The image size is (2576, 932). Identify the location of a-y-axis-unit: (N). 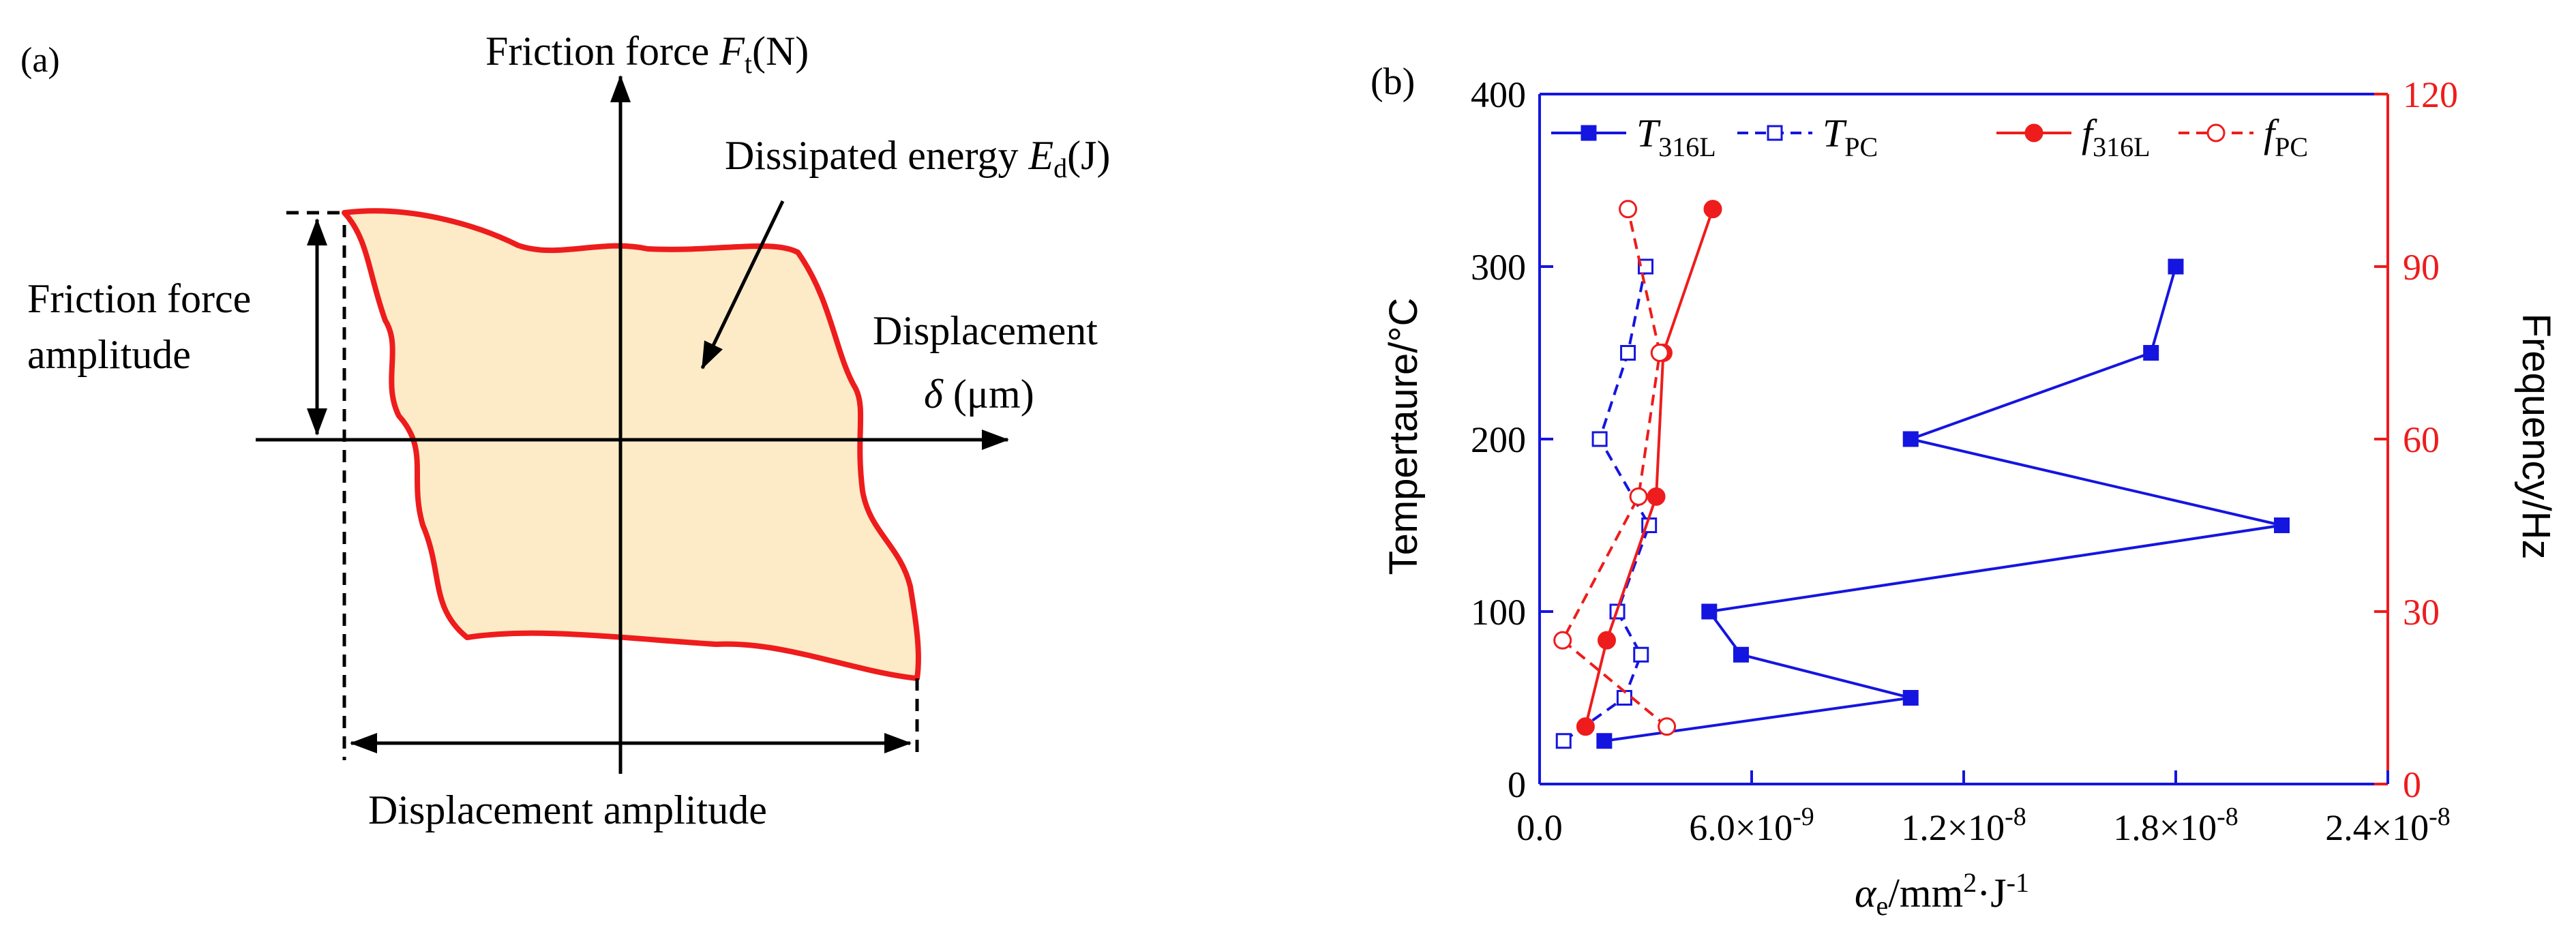
(780, 51).